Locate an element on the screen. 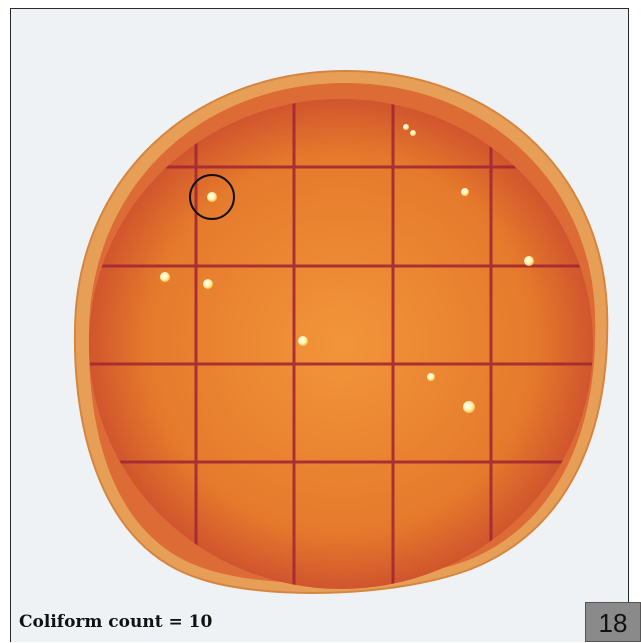 The image size is (641, 643). figure-number-badge: 18 is located at coordinates (613, 622).